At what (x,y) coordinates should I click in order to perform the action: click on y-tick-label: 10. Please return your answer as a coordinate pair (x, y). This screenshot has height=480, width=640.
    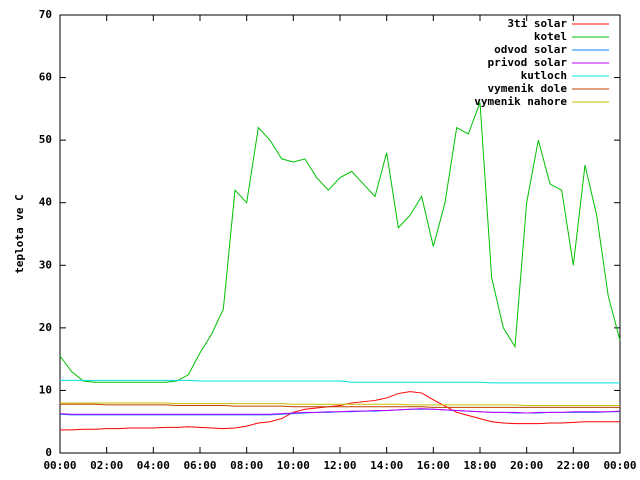
    Looking at the image, I should click on (45, 389).